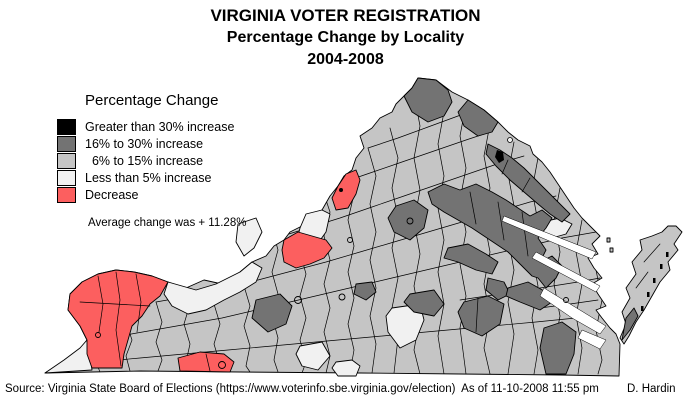 The width and height of the screenshot is (691, 401). What do you see at coordinates (592, 339) in the screenshot?
I see `hampton-roads-water` at bounding box center [592, 339].